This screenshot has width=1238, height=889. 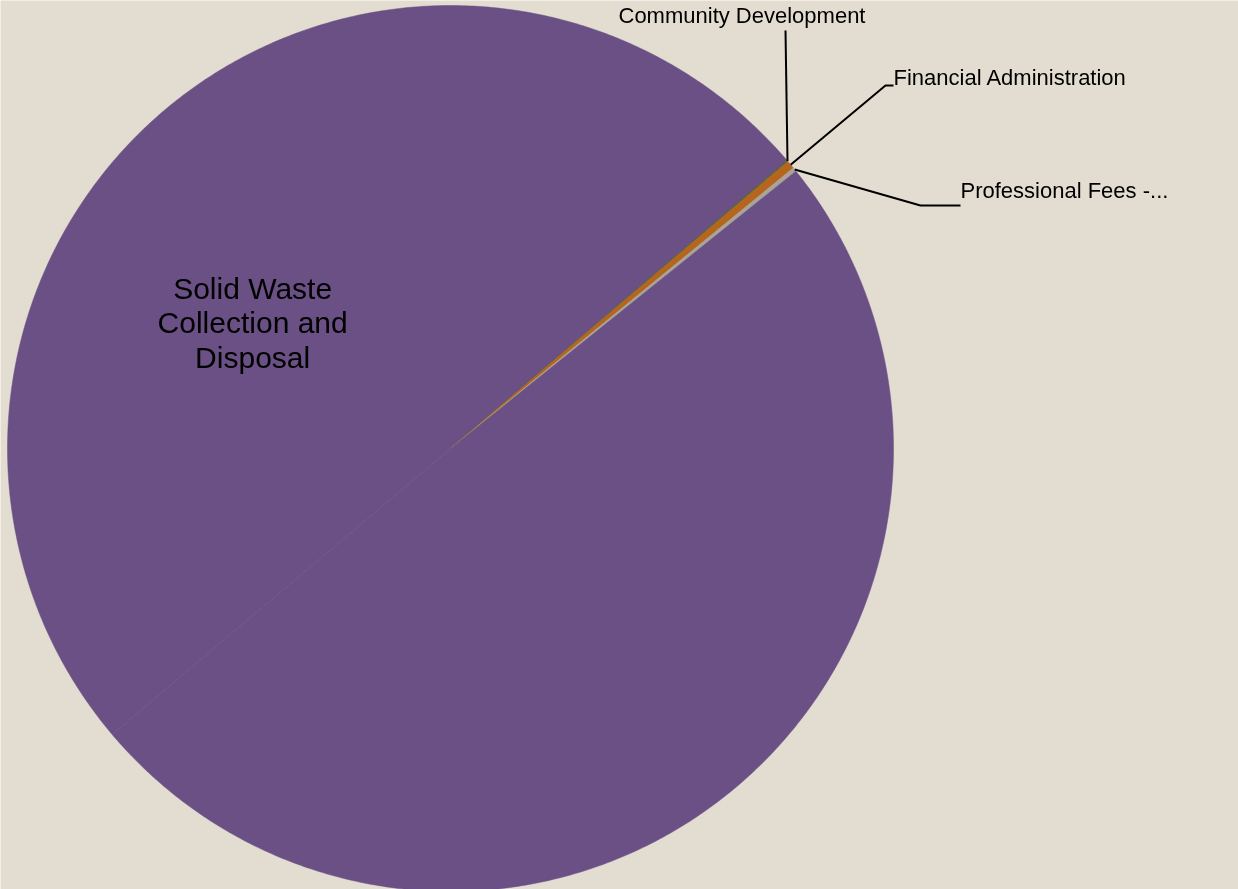 I want to click on slice-label: Solid Waste Collection and Disposal, so click(x=252, y=323).